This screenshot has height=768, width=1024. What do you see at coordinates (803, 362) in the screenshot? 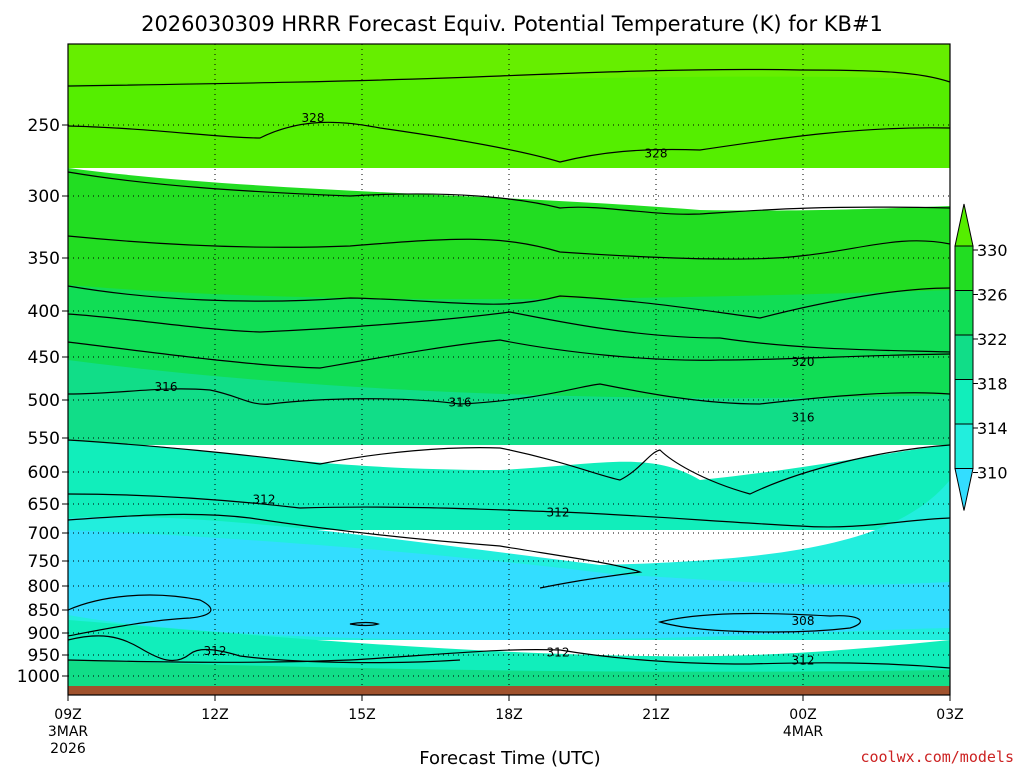
I see `contour-label: 320` at bounding box center [803, 362].